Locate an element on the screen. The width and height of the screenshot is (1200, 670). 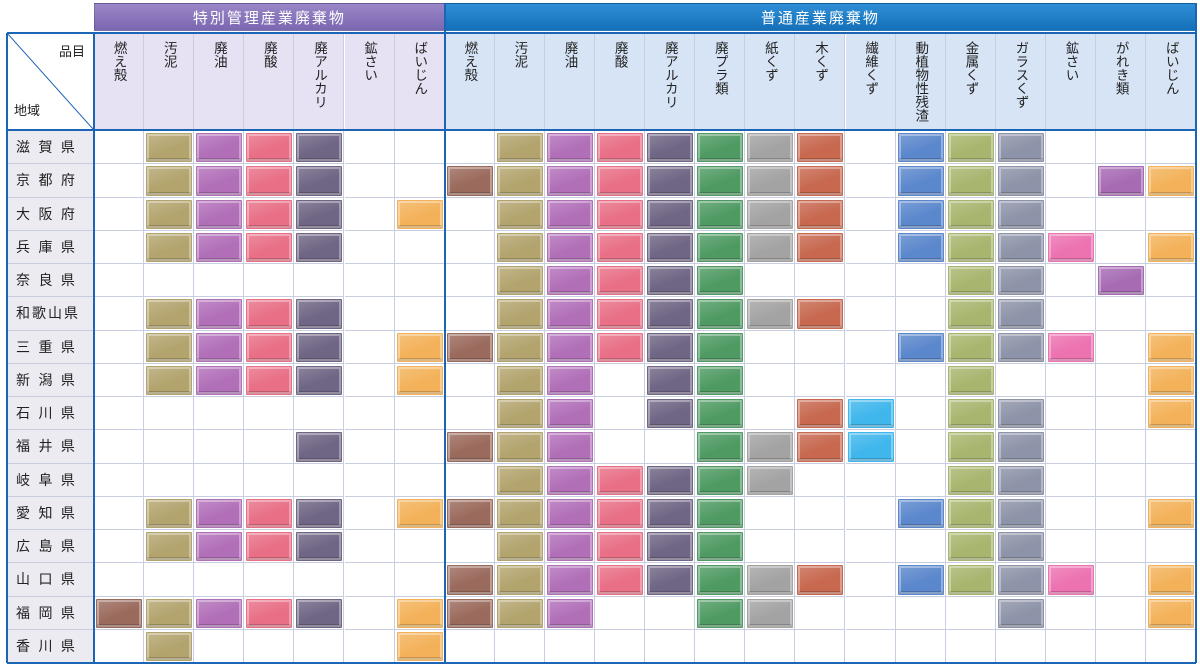
region-label: 岐 阜 県 is located at coordinates (50, 480).